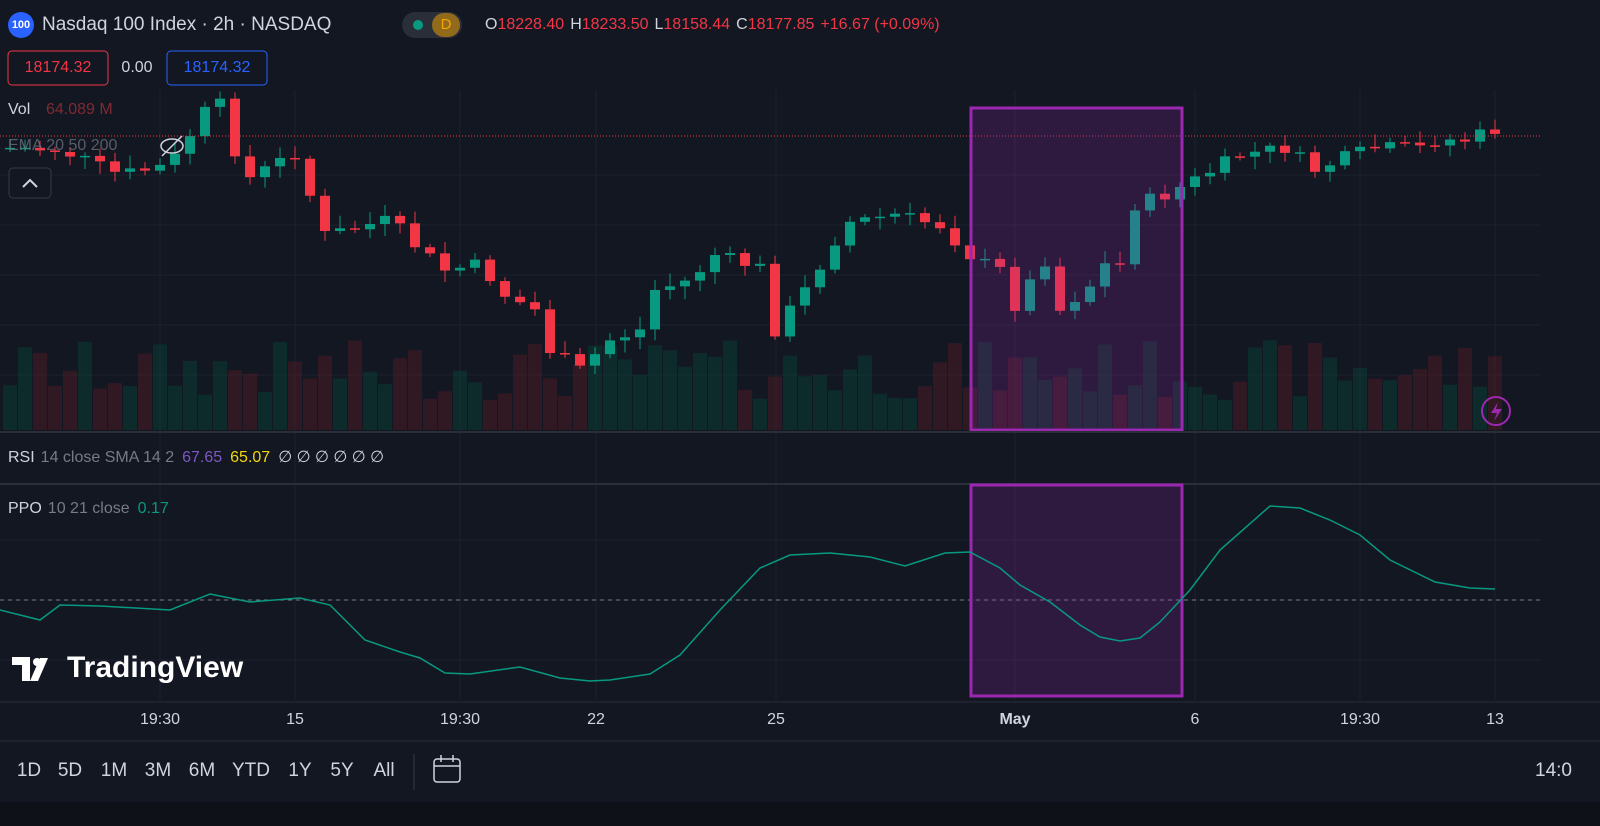 The height and width of the screenshot is (826, 1600). What do you see at coordinates (160, 719) in the screenshot?
I see `time-label: 19:30` at bounding box center [160, 719].